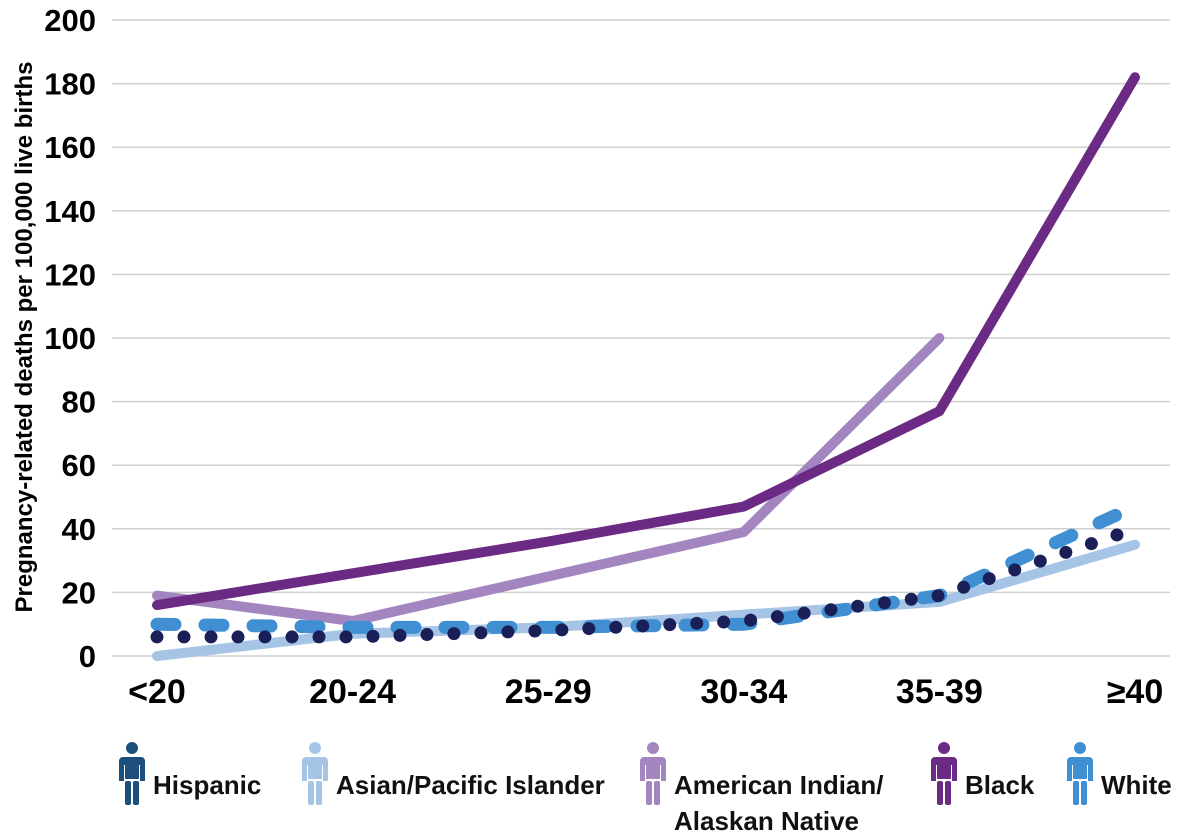 The width and height of the screenshot is (1185, 839). I want to click on y-tick-labels: 0 20 40 60 80 100 120 140 160 180 200, so click(70, 338).